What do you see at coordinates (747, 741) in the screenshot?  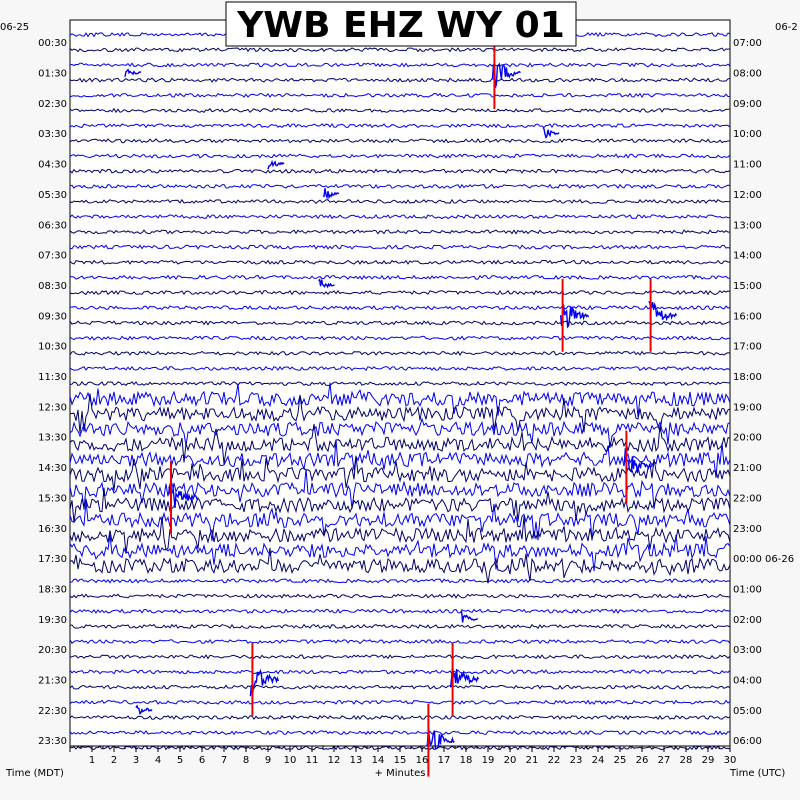 I see `right-time-label: 06:00` at bounding box center [747, 741].